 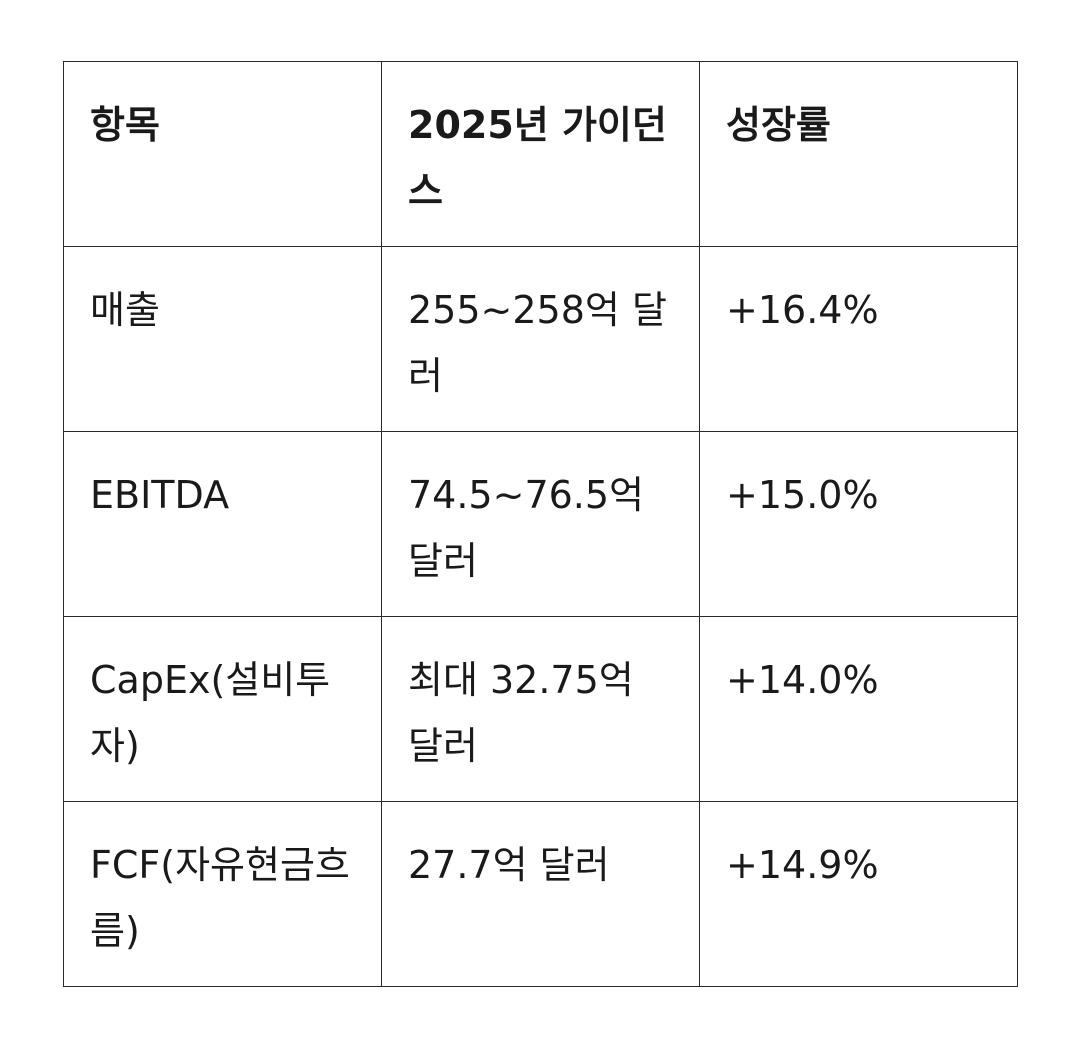 I want to click on row-revenue-guidance: 255~258억 달러, so click(x=540, y=339).